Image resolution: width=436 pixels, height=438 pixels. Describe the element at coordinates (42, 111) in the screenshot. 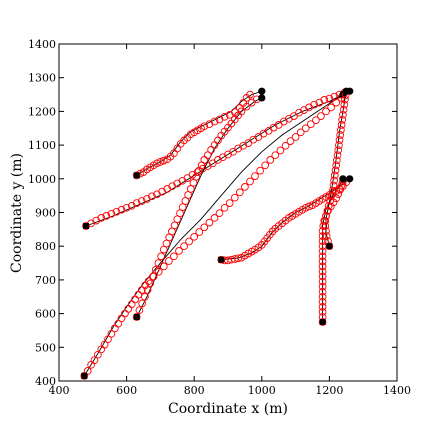

I see `y-tick-label: 1200` at that location.